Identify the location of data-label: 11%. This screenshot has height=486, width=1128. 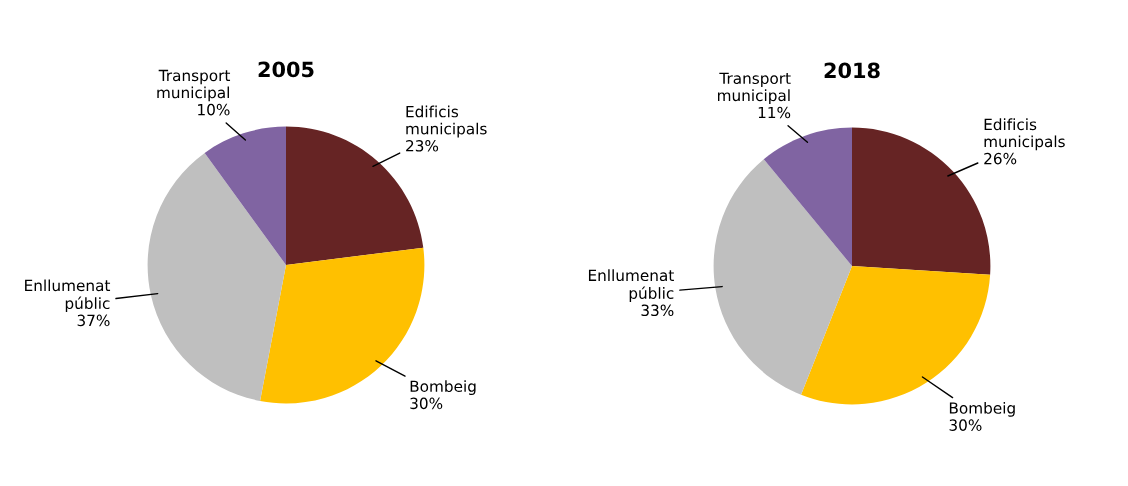
(774, 112).